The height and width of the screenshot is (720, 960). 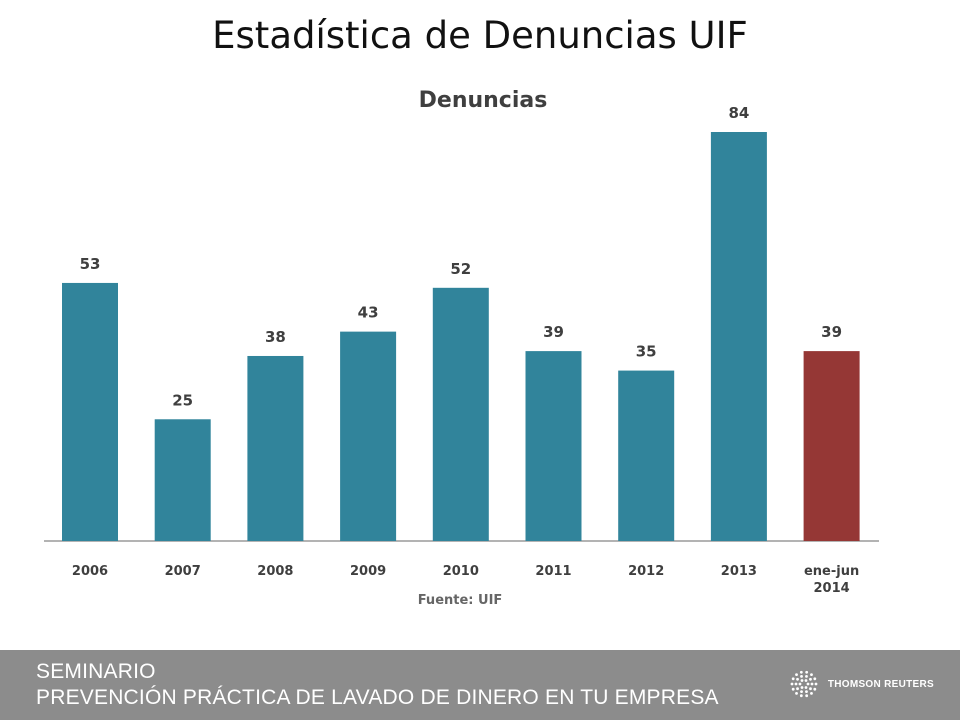 What do you see at coordinates (183, 571) in the screenshot?
I see `x-tick-label: 2007` at bounding box center [183, 571].